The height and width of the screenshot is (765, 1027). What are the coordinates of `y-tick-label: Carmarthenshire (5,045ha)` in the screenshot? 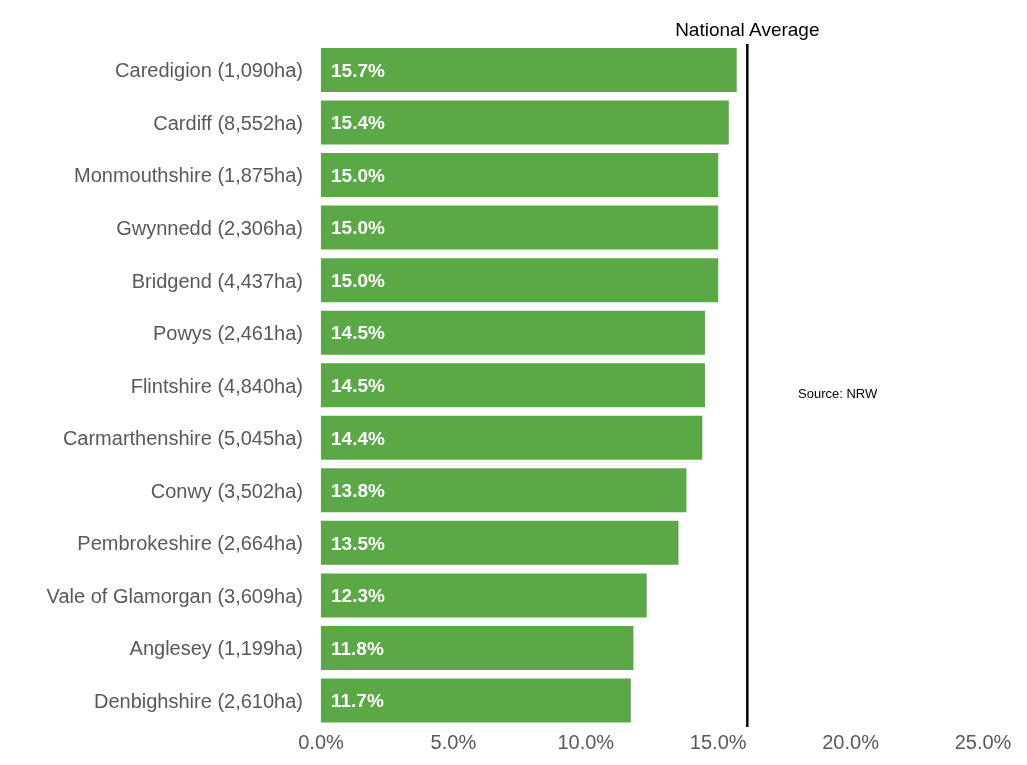 It's located at (182, 438).